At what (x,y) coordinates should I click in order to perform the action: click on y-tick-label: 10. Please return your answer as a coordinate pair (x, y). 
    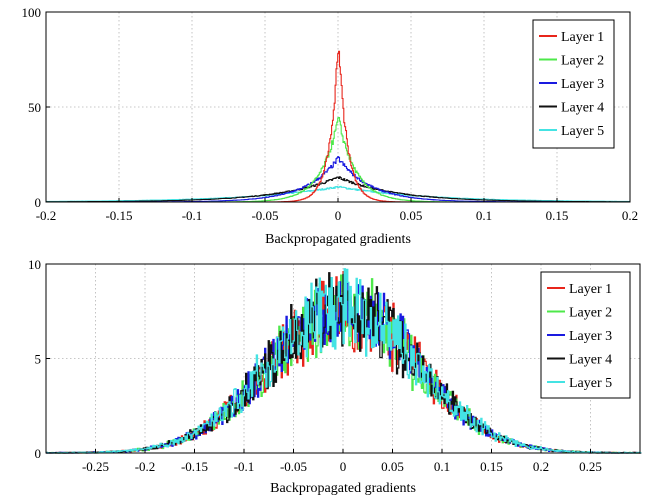
    Looking at the image, I should click on (34, 264).